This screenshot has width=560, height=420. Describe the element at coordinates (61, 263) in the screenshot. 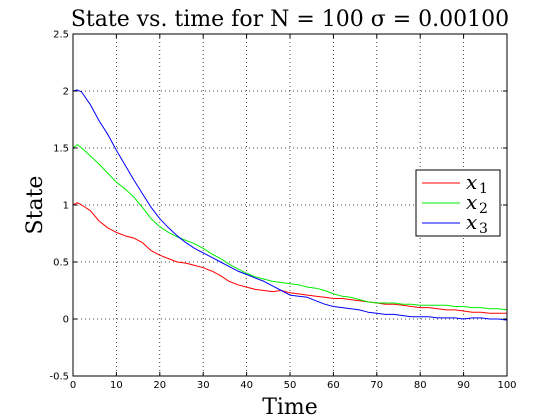

I see `y-tick-label: 0.5` at that location.